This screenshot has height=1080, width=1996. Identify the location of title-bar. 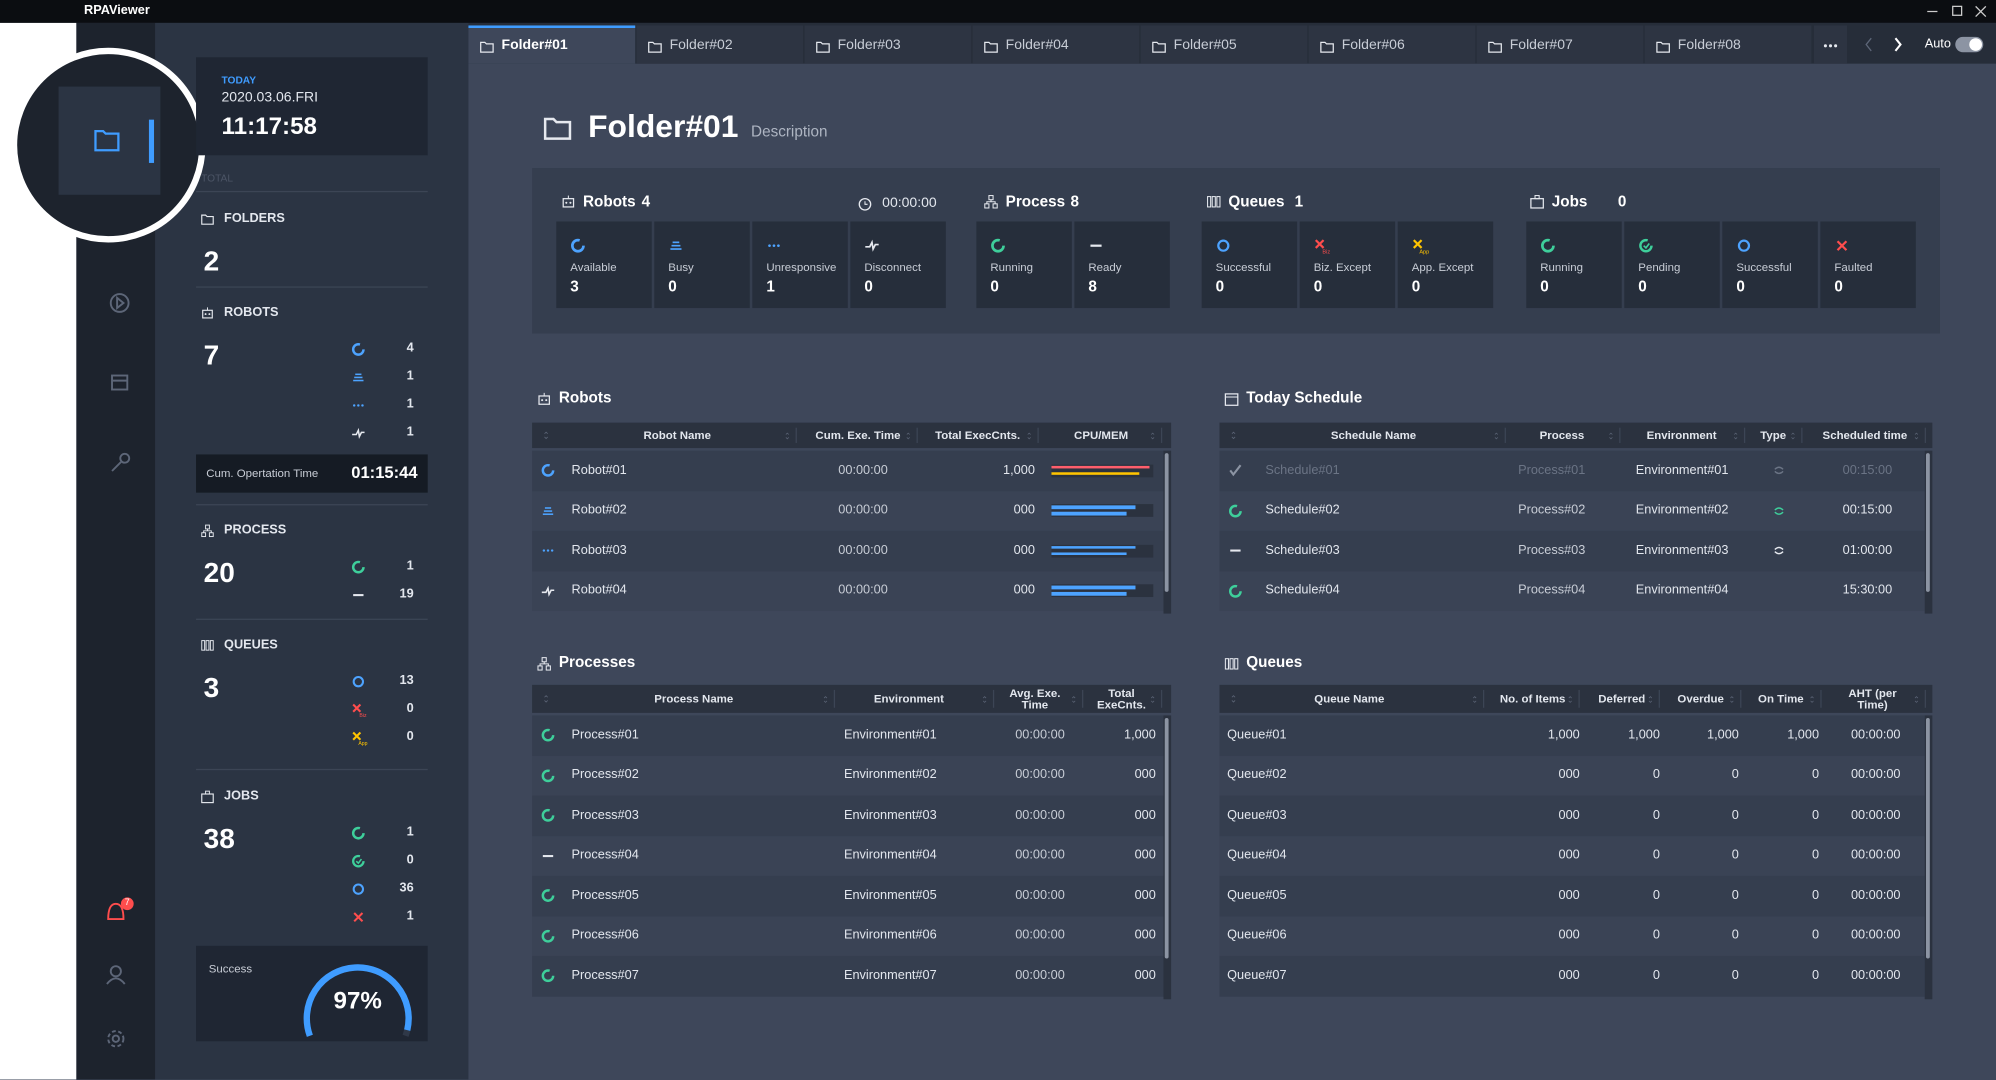
(998, 11).